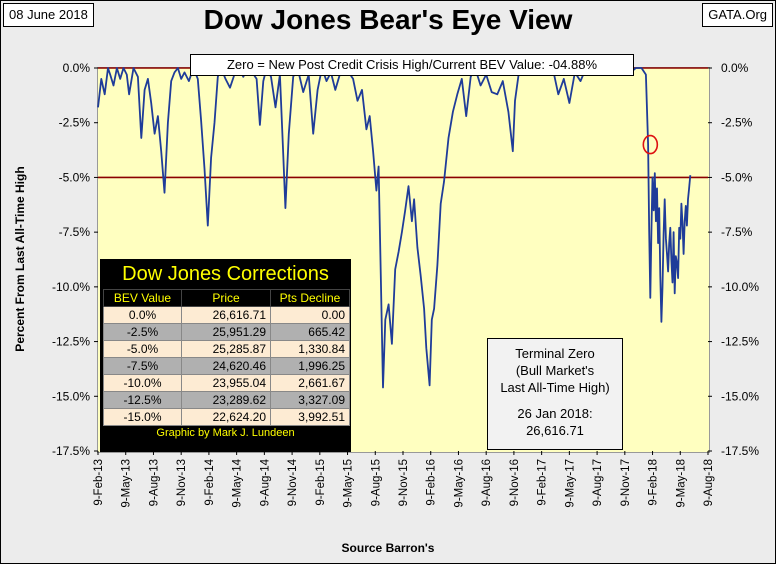  I want to click on decline-cell: 2,661.67, so click(310, 383).